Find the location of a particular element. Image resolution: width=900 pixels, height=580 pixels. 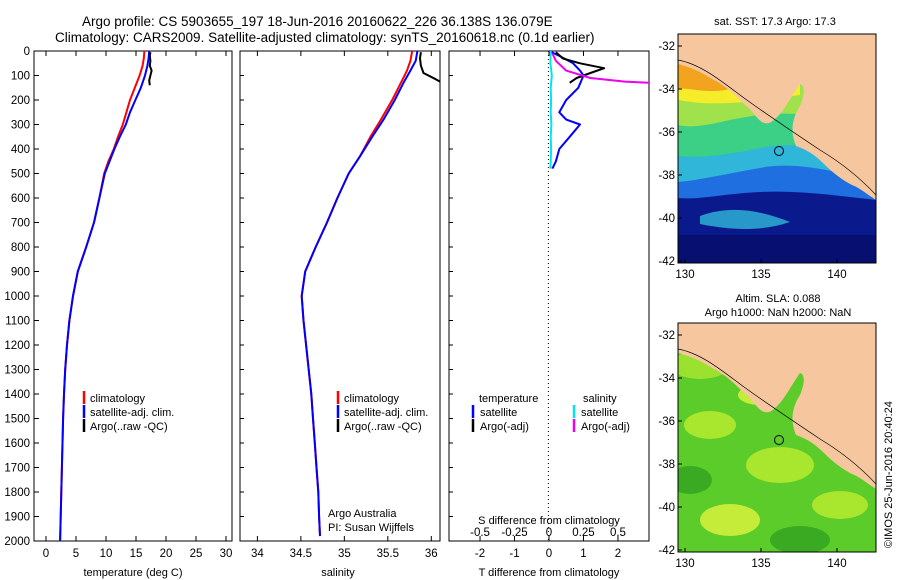

sla-map-title2: Argo h1000: NaN h2000: NaN is located at coordinates (778, 313).